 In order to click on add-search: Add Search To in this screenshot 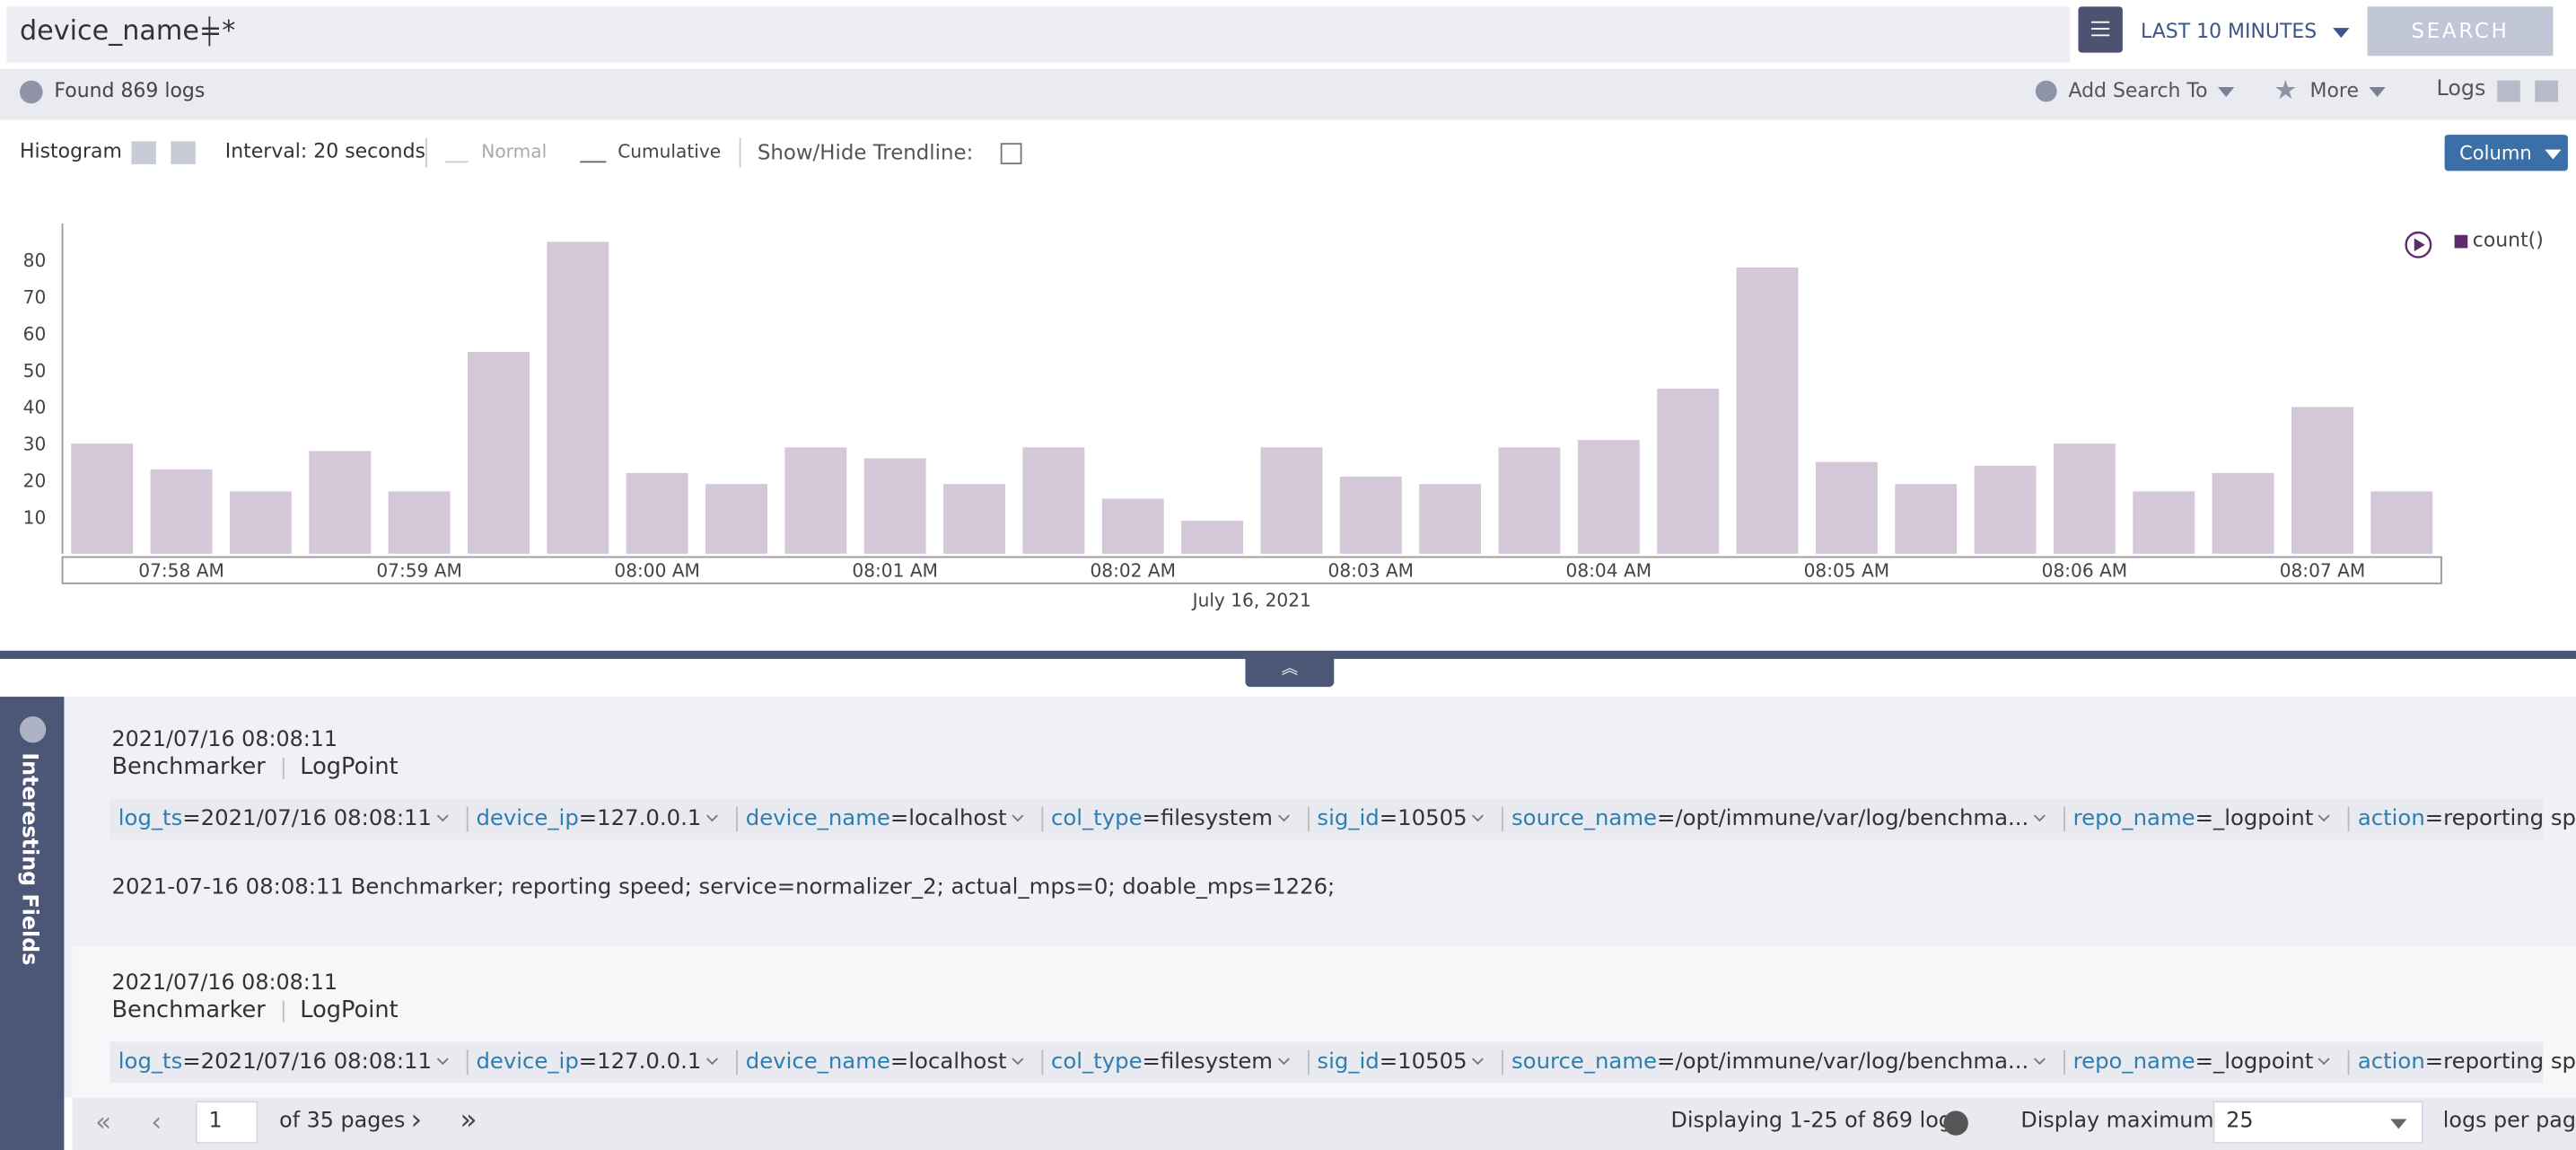, I will do `click(2151, 90)`.